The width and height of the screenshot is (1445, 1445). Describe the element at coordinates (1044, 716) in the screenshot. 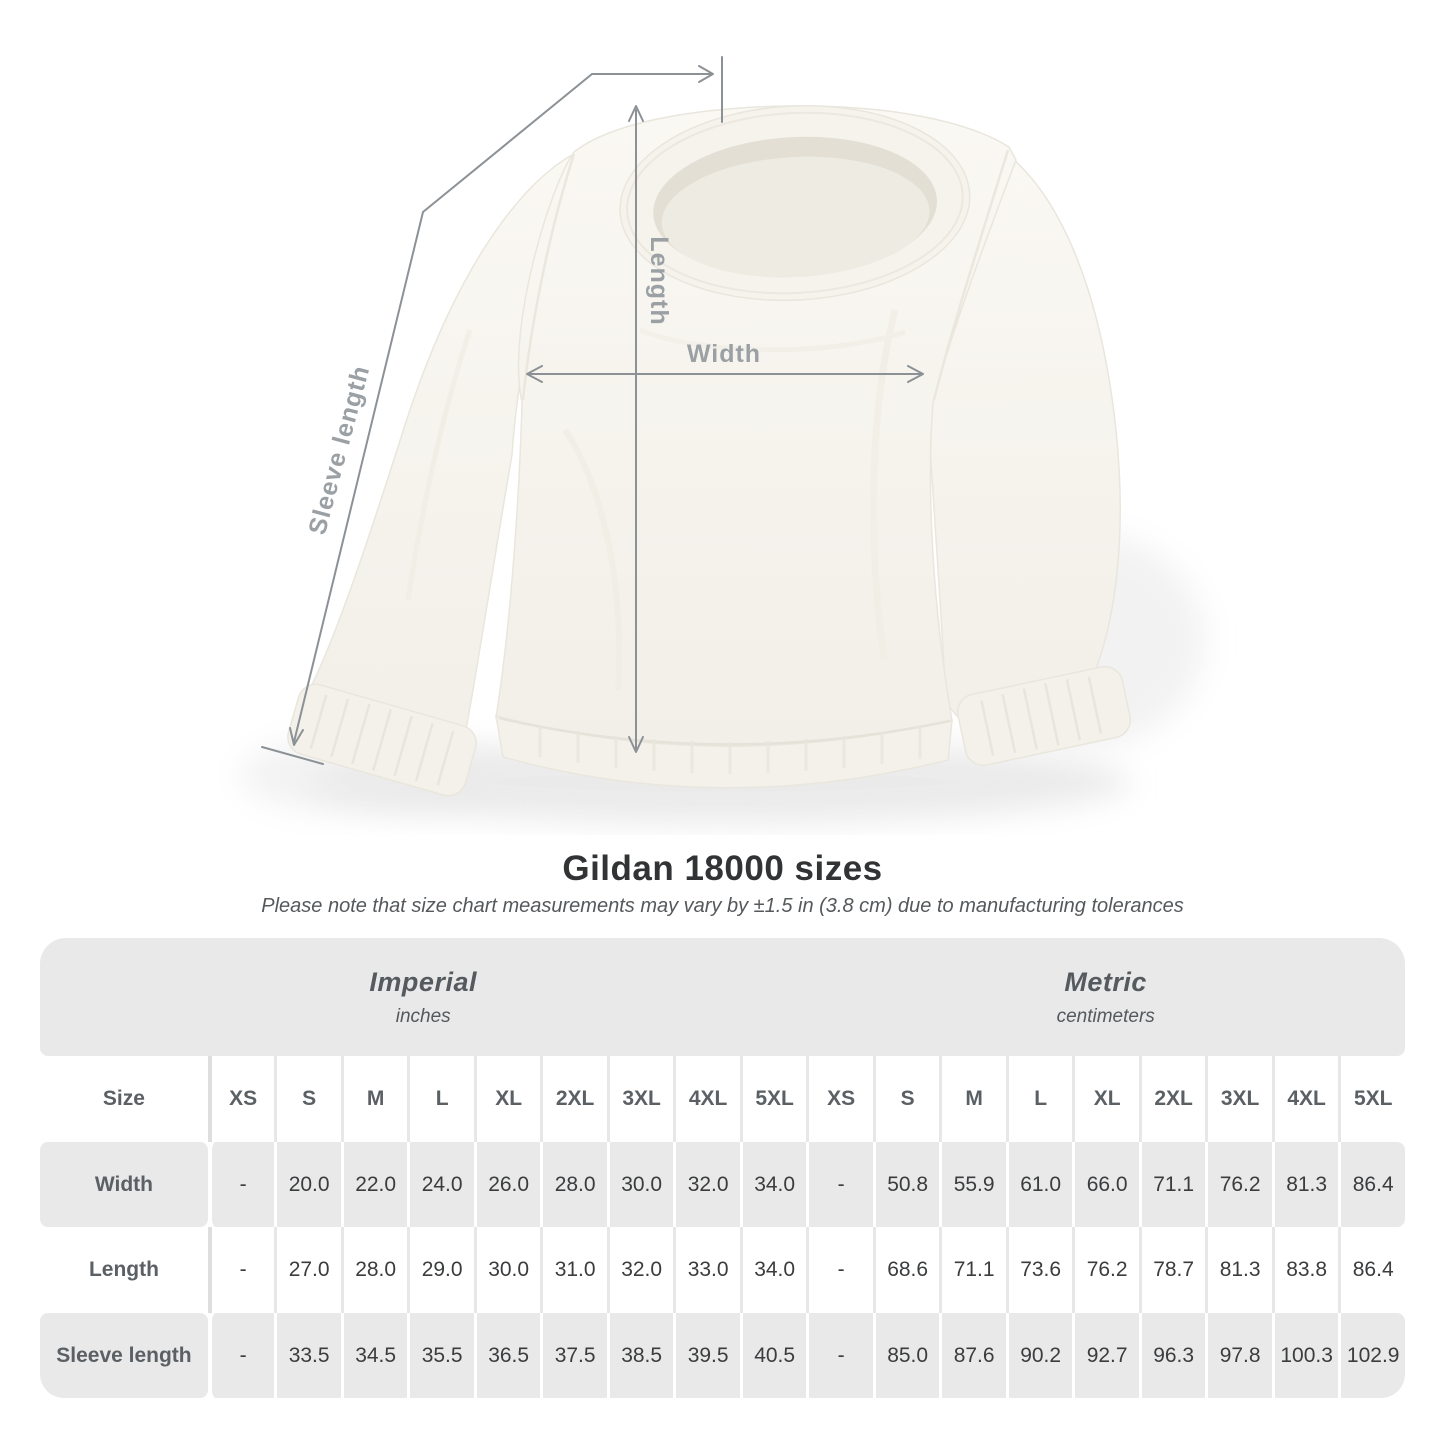

I see `right-cuff` at that location.